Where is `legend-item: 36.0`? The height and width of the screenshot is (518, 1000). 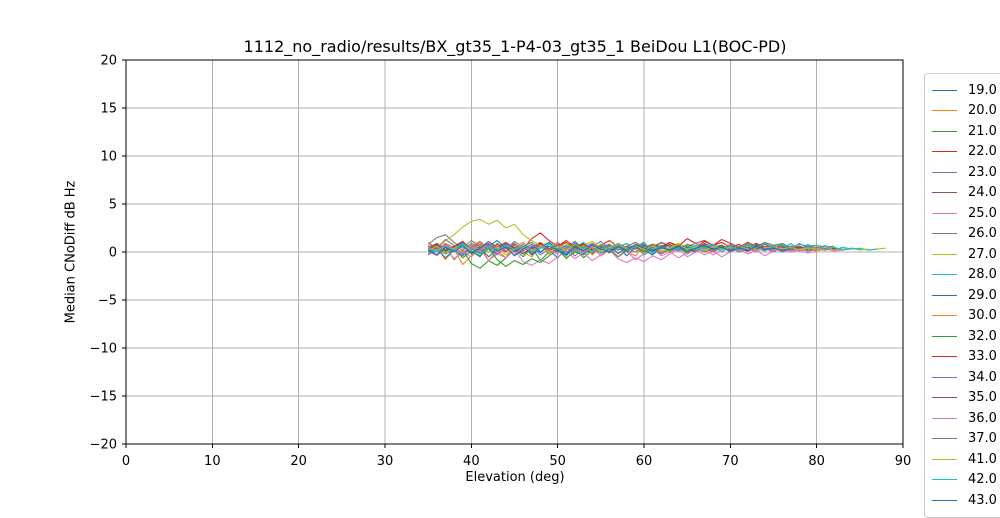
legend-item: 36.0 is located at coordinates (962, 418).